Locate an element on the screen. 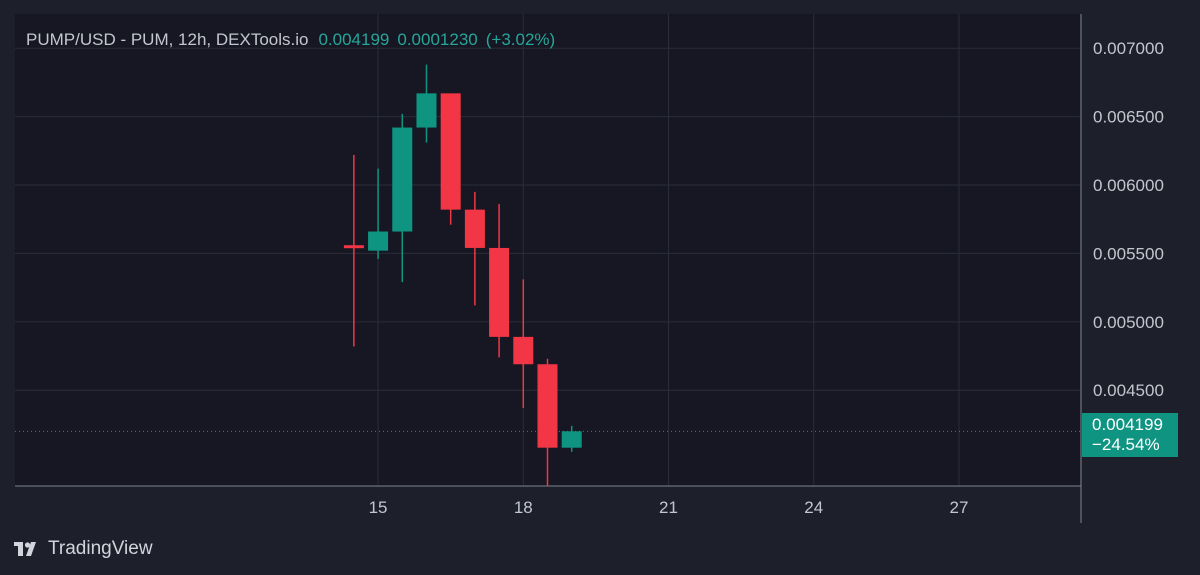 The width and height of the screenshot is (1200, 575). tradingview-logo: TradingView is located at coordinates (83, 549).